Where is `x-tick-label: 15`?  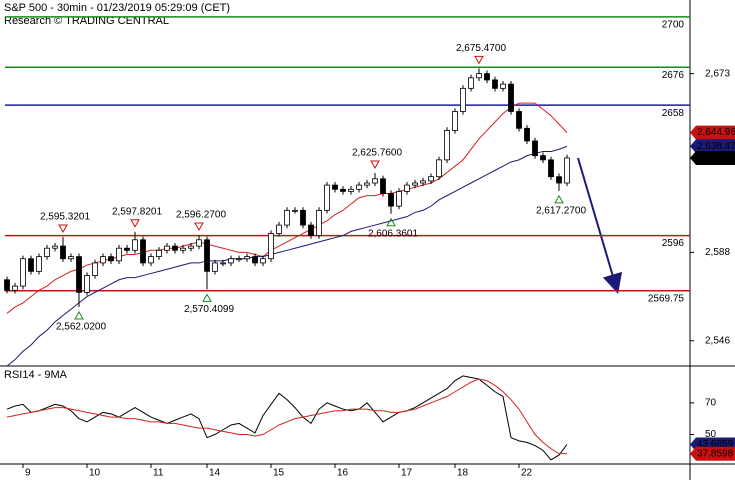 x-tick-label: 15 is located at coordinates (279, 473).